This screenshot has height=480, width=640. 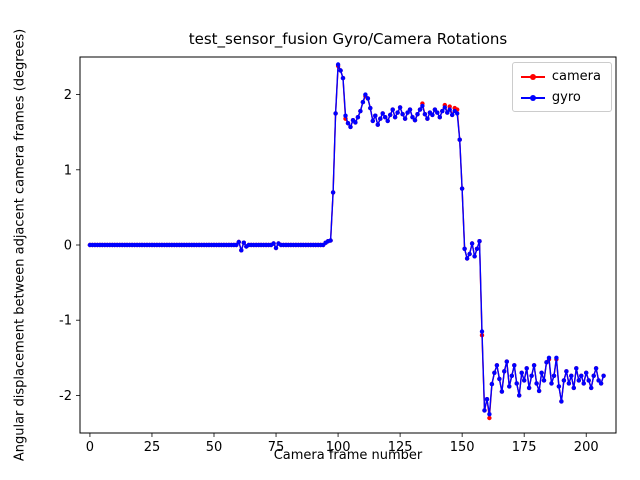 What do you see at coordinates (348, 455) in the screenshot?
I see `x-axis-label: Camera frame number` at bounding box center [348, 455].